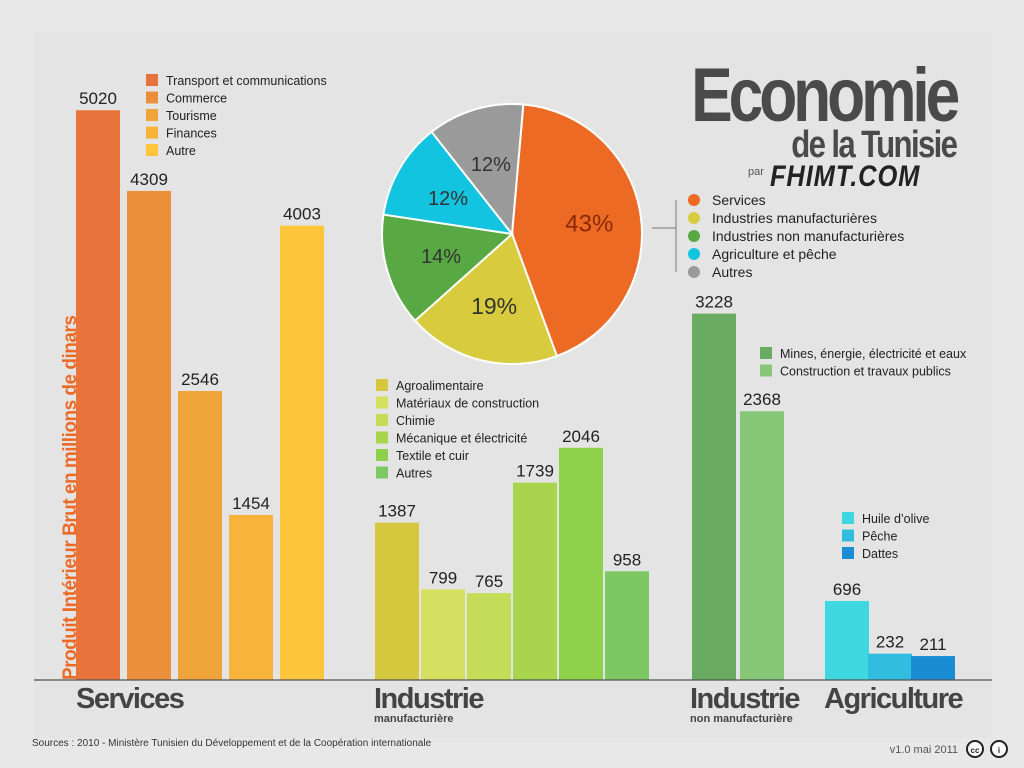  I want to click on data-label-dattes: 211, so click(932, 644).